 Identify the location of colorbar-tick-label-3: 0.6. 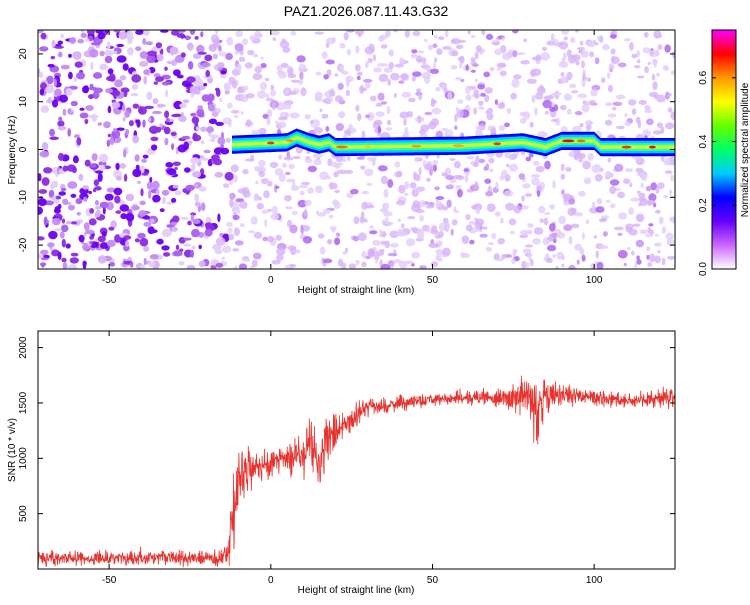
(703, 77).